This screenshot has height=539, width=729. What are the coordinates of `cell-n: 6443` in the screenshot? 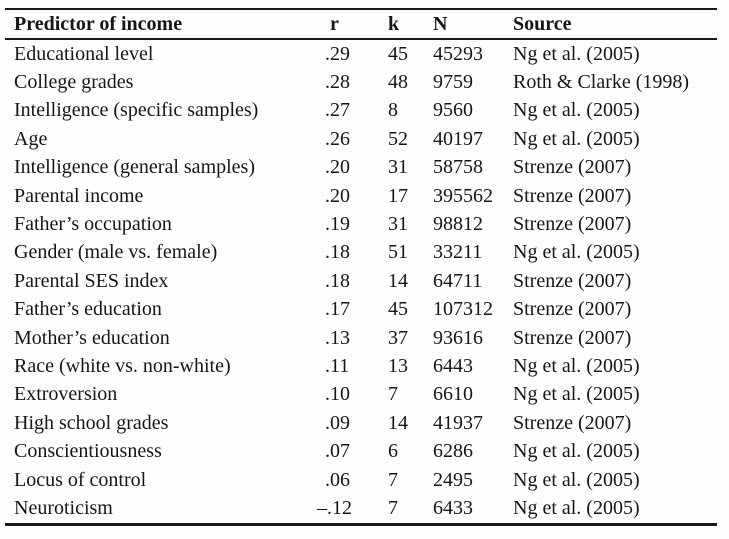 It's located at (453, 365).